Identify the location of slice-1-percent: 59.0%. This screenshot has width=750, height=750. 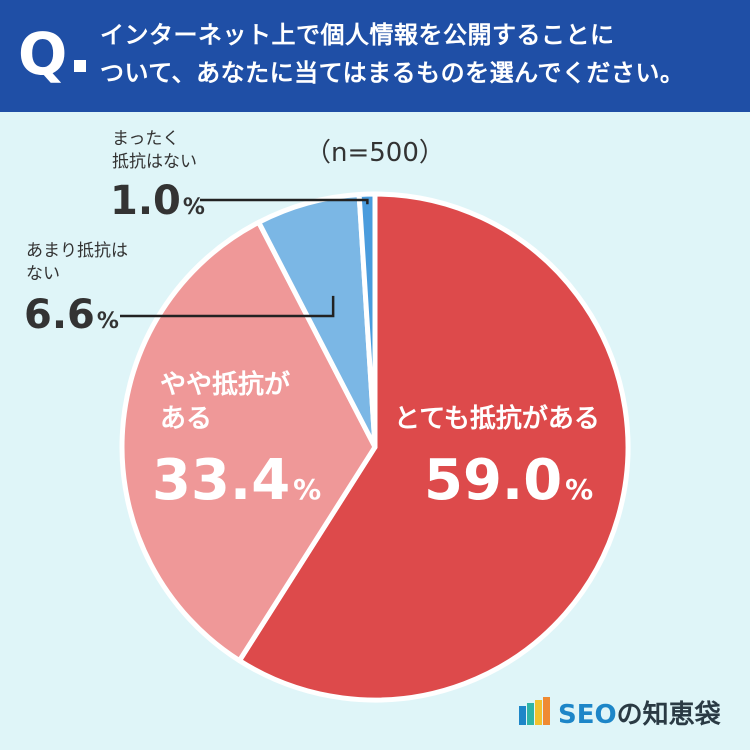
(508, 480).